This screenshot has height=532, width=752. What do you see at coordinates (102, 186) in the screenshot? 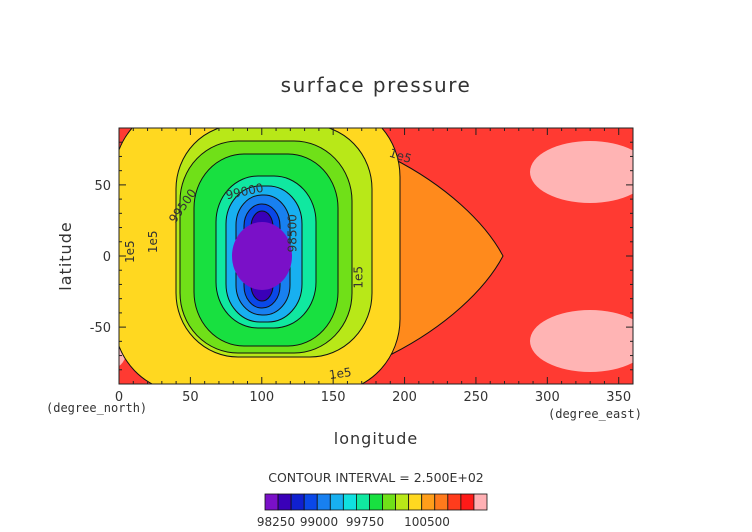
I see `y-tick-label: 50` at bounding box center [102, 186].